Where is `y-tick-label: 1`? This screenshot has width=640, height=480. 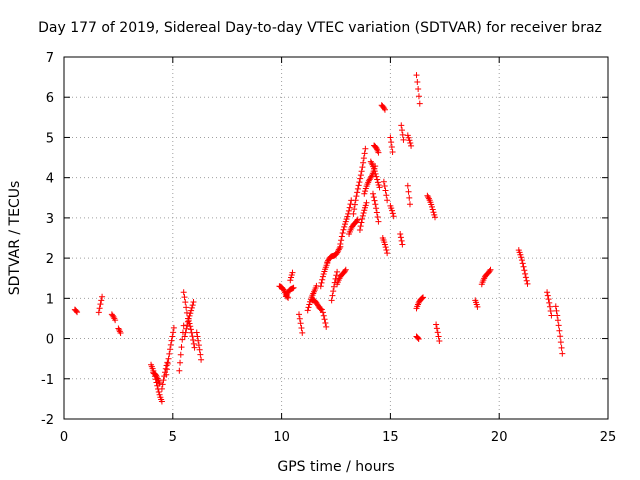 y-tick-label: 1 is located at coordinates (50, 299).